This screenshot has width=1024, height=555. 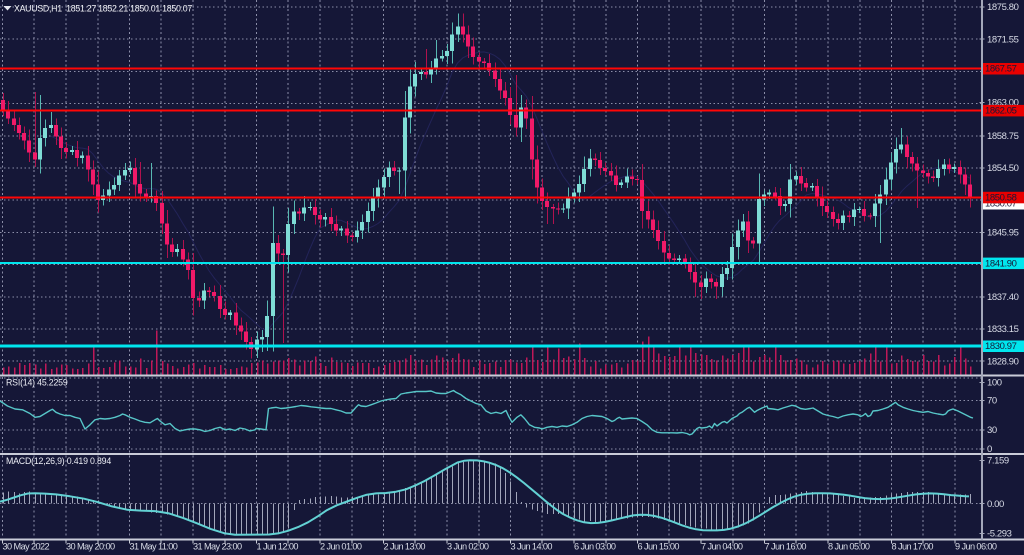 What do you see at coordinates (532, 547) in the screenshot?
I see `svg-text: 3 Jun 14:00` at bounding box center [532, 547].